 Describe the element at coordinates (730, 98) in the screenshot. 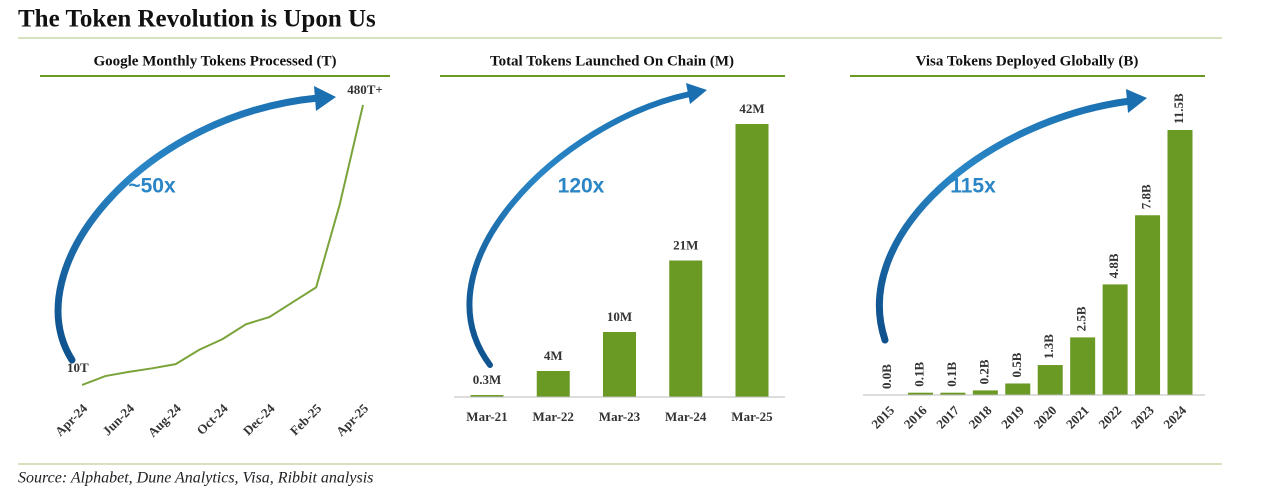

I see `arrow-heads` at that location.